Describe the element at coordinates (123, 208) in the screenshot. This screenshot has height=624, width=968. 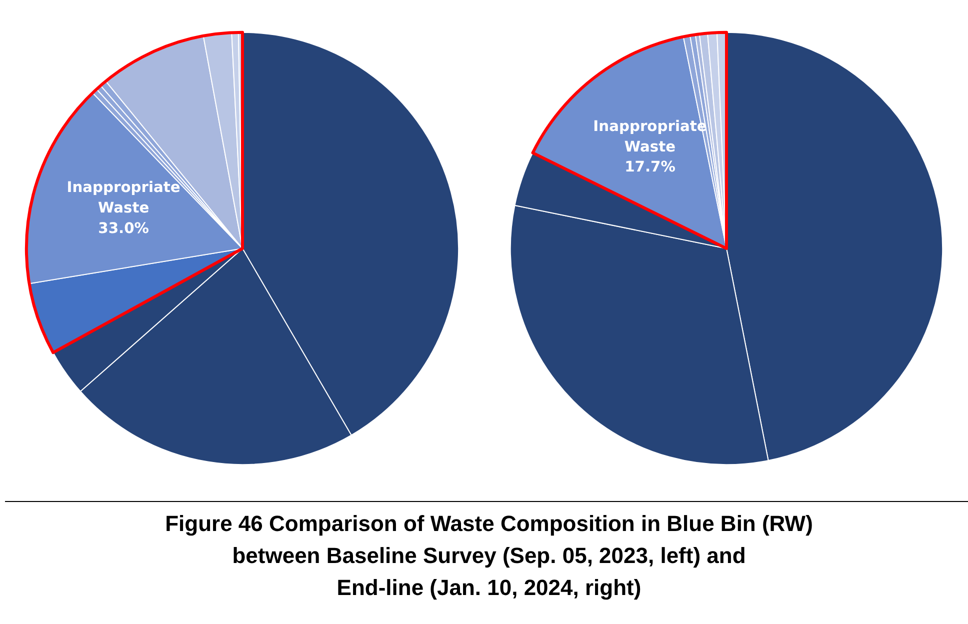
I see `text: Inappropriate Waste 33.0%` at that location.